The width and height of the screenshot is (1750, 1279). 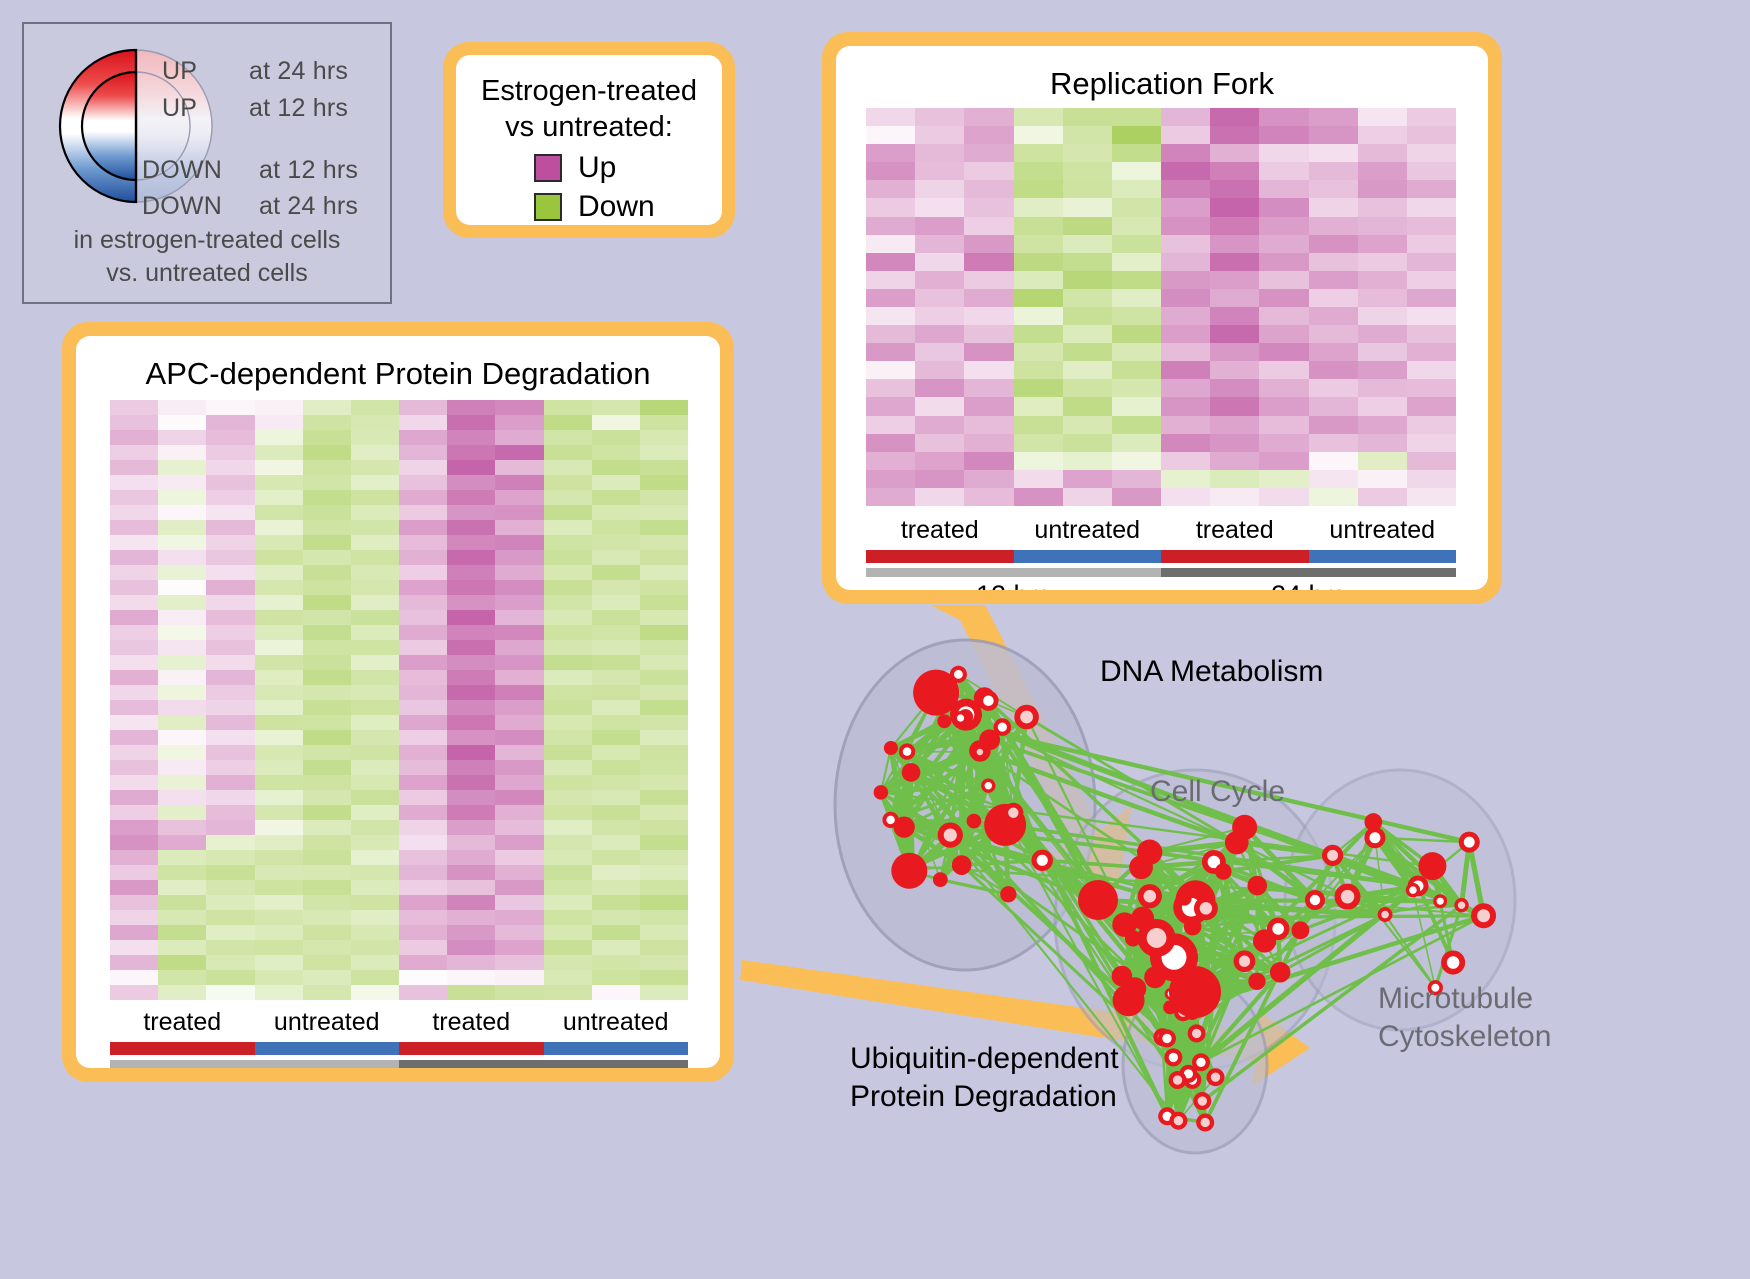 I want to click on key-label-up-24: UP, so click(x=180, y=71).